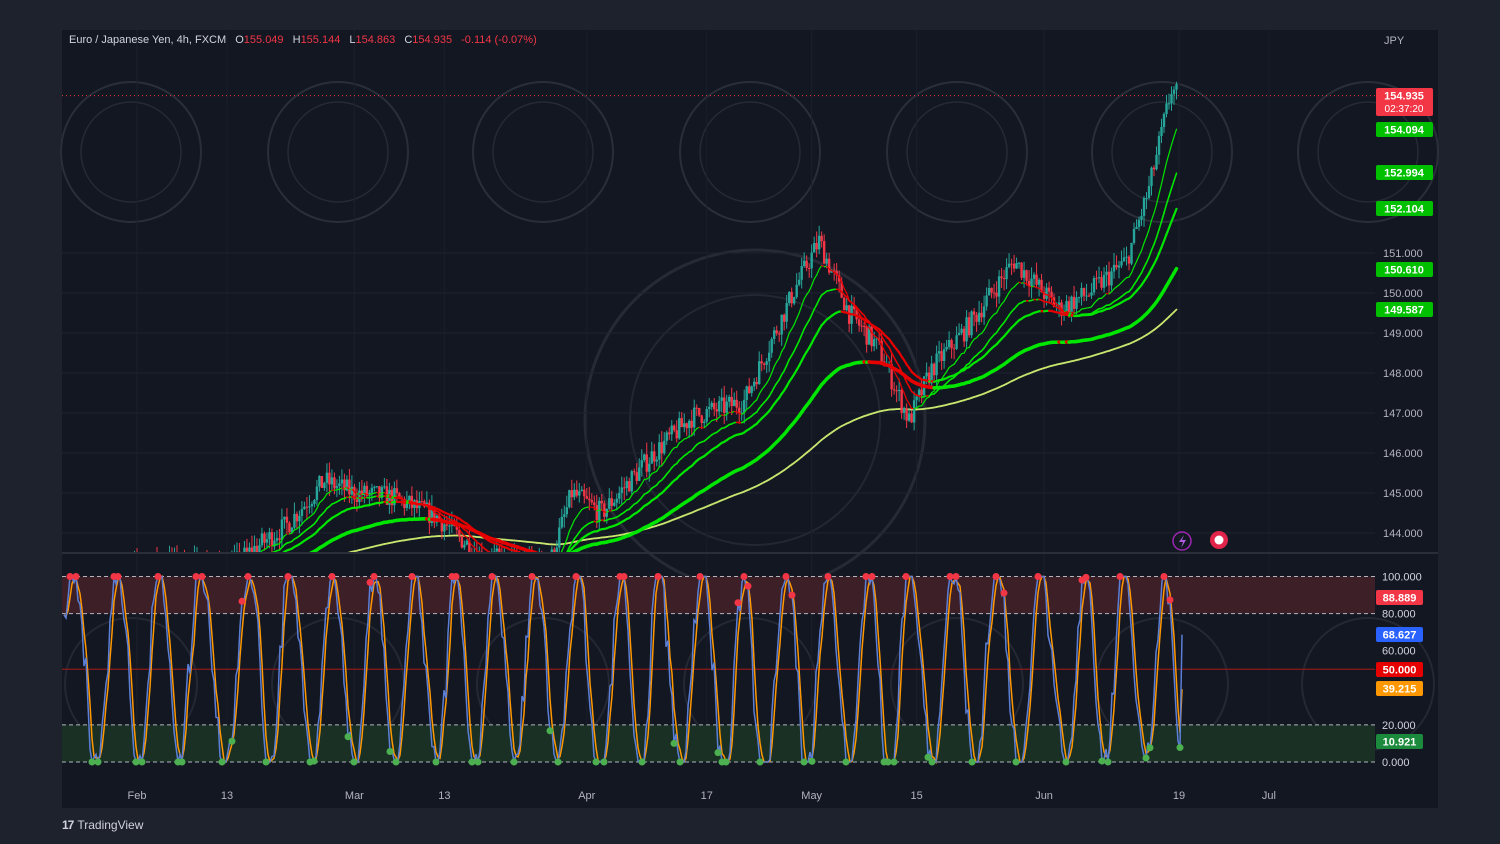 The image size is (1500, 844). Describe the element at coordinates (102, 825) in the screenshot. I see `tradingview-footer: 17 TradingView` at that location.